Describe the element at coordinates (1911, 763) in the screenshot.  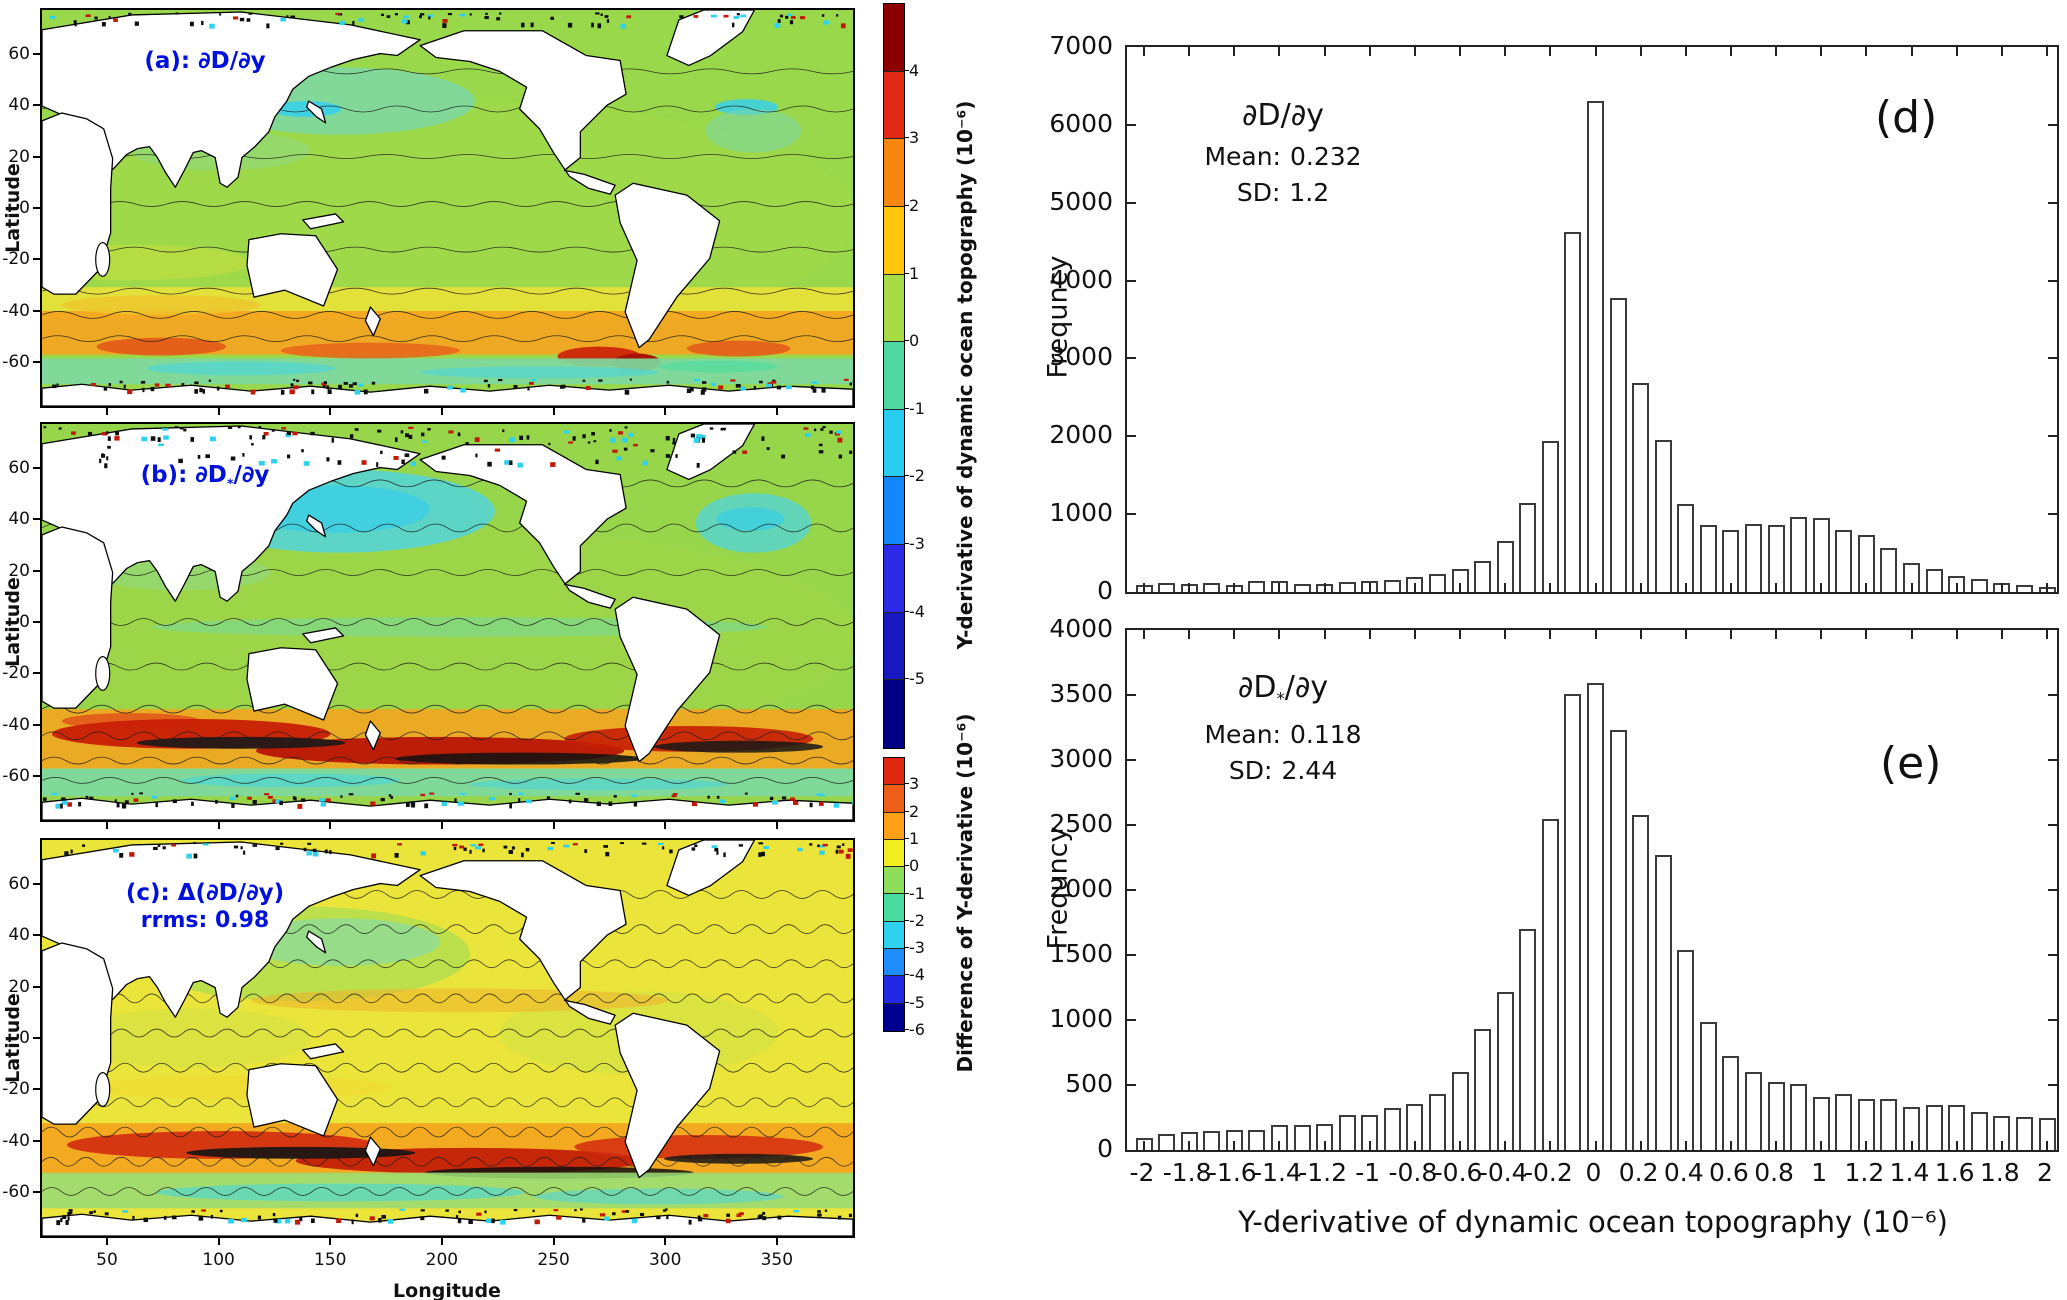
I see `panel-letter-e: (e)` at that location.